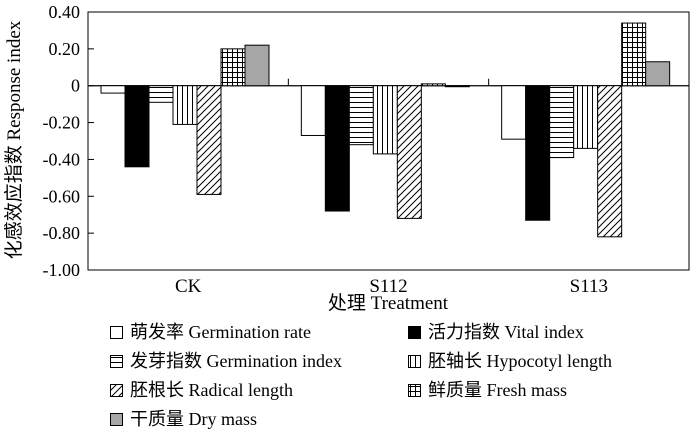  What do you see at coordinates (211, 390) in the screenshot?
I see `legend-label: 胚根长 Radical length` at bounding box center [211, 390].